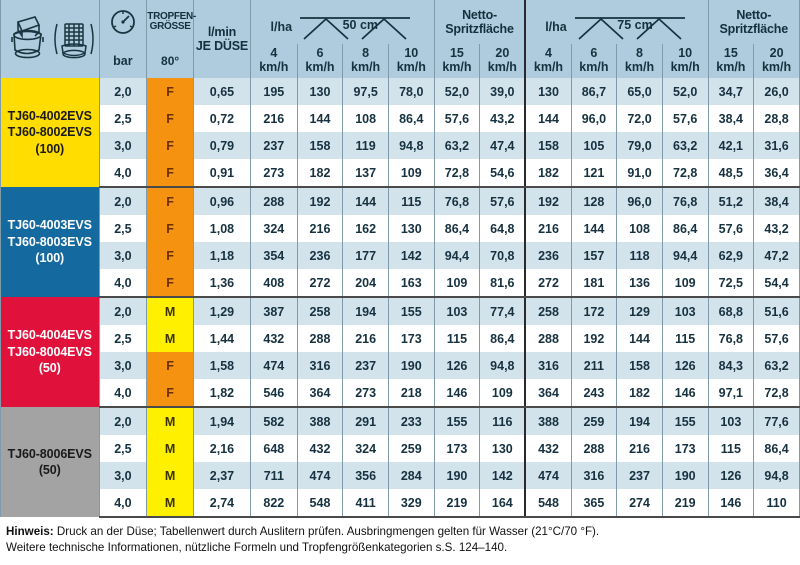 This screenshot has width=800, height=565. What do you see at coordinates (754, 15) in the screenshot?
I see `net-area-line1-b: Netto-` at bounding box center [754, 15].